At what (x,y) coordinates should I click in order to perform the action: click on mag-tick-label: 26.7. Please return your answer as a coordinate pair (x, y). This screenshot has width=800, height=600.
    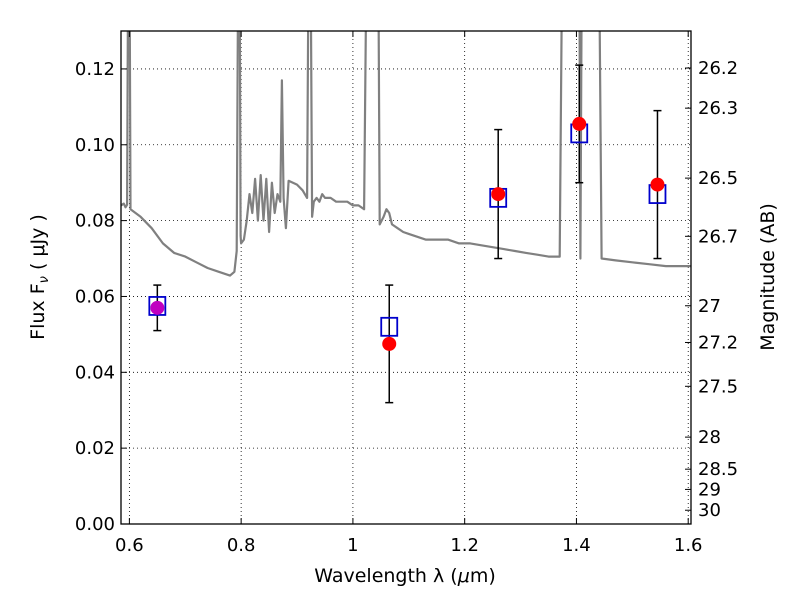
    Looking at the image, I should click on (718, 236).